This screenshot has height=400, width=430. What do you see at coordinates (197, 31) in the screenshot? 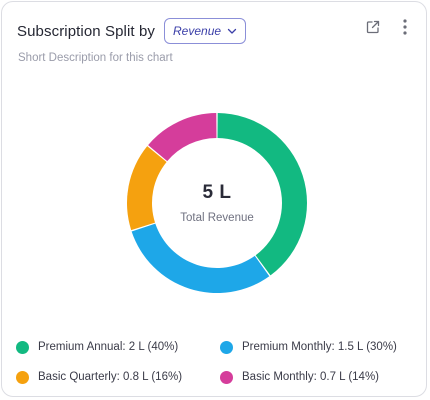
I see `metric-selector-value: Revenue` at bounding box center [197, 31].